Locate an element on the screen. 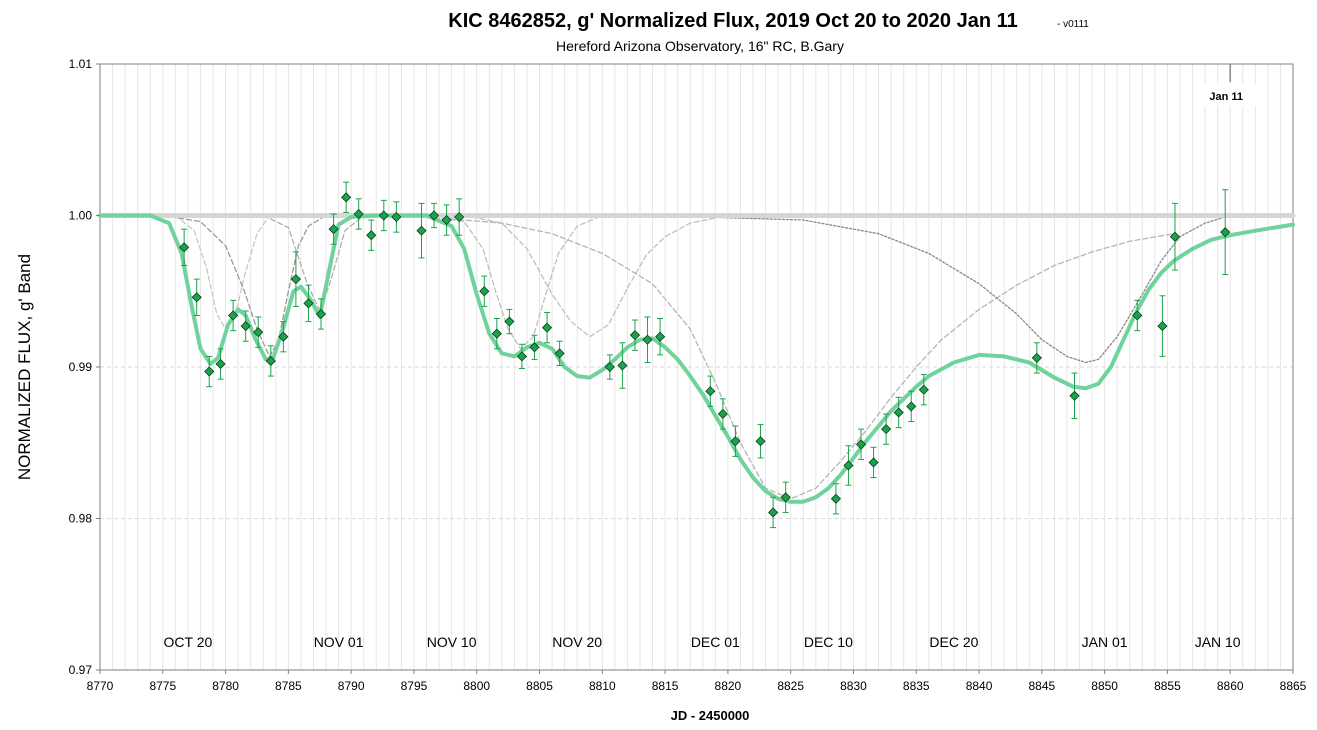  x-tick-label: 8770 is located at coordinates (100, 686).